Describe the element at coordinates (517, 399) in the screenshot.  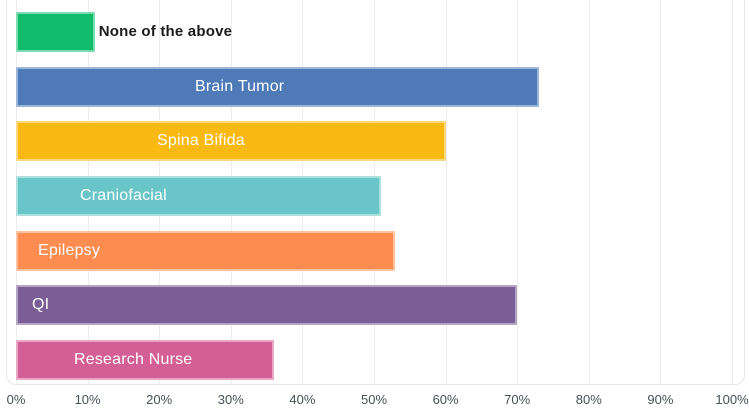
I see `x-axis-tick-label-70: 70%` at that location.